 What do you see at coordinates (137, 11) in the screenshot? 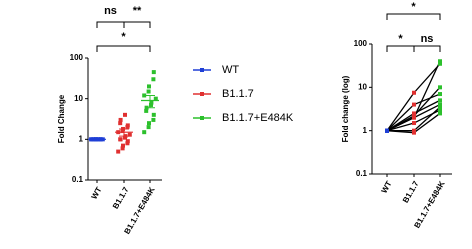
I see `significance-label: **` at bounding box center [137, 11].